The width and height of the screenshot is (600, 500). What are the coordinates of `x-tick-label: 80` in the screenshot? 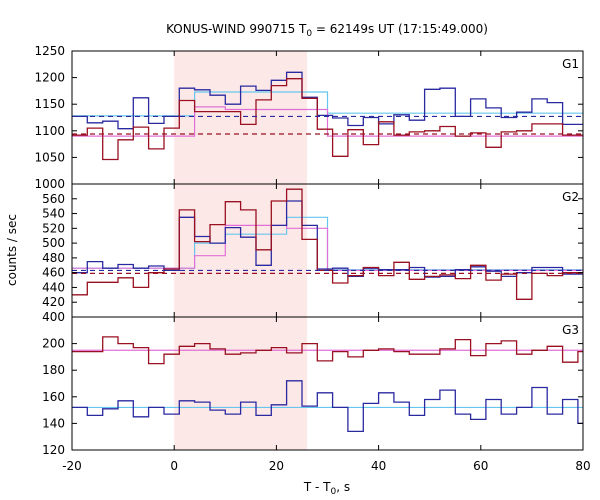 It's located at (582, 466).